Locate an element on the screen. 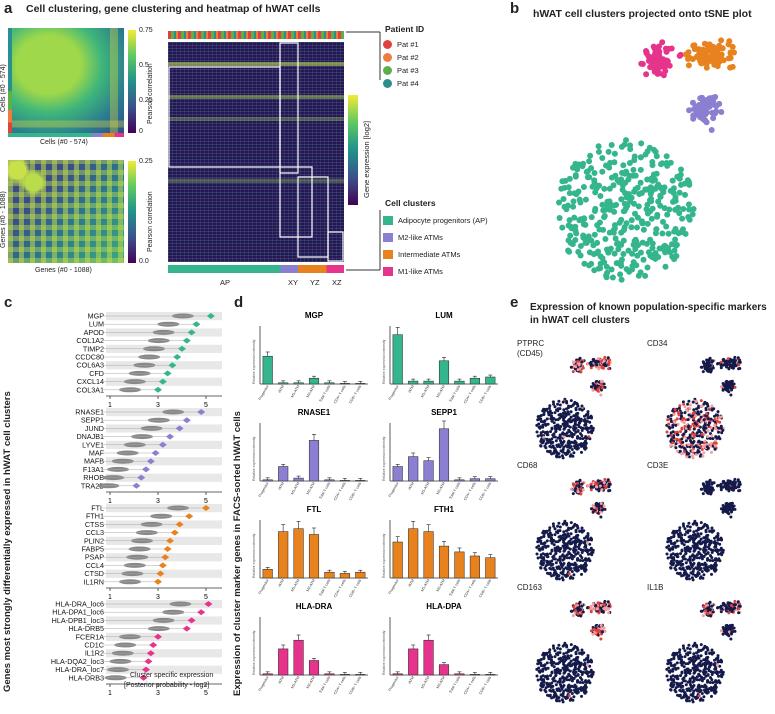 This screenshot has height=714, width=775. bar-category-label: Total T cells is located at coordinates (454, 684).